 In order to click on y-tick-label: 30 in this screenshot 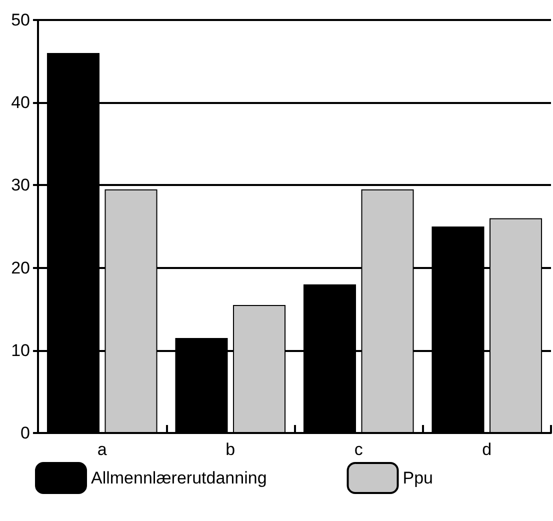, I will do `click(20, 185)`.